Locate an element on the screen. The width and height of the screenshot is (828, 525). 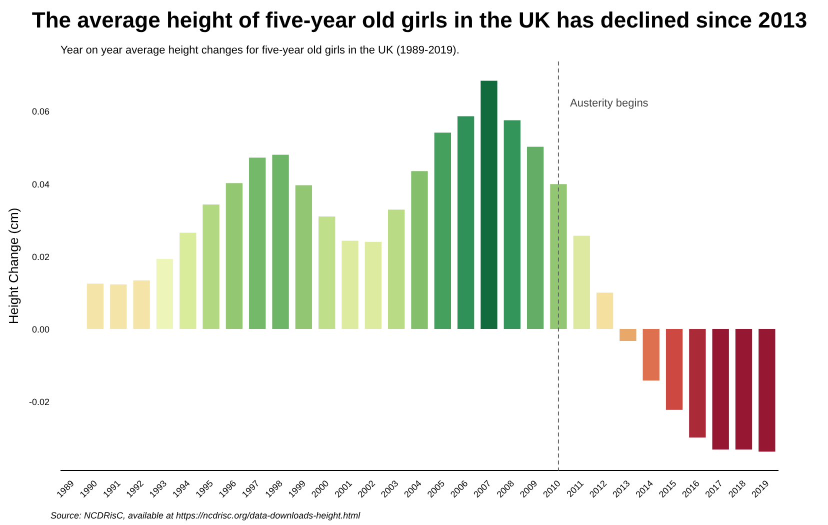
y-axis-title: Height Change (cm) is located at coordinates (13, 266).